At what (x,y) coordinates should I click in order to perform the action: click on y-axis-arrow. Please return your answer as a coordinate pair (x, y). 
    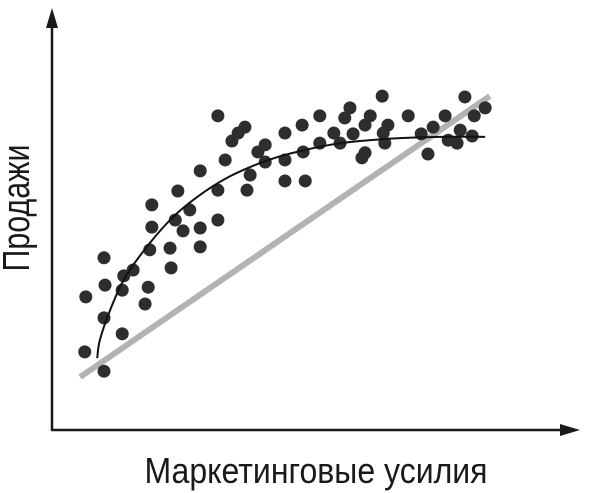
    Looking at the image, I should click on (52, 18).